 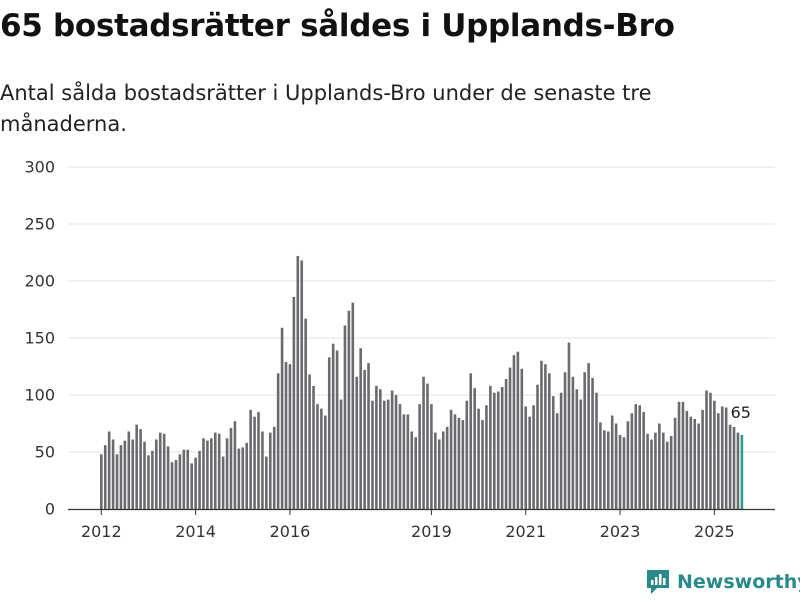 I want to click on x-tick-label: 2019, so click(x=431, y=531).